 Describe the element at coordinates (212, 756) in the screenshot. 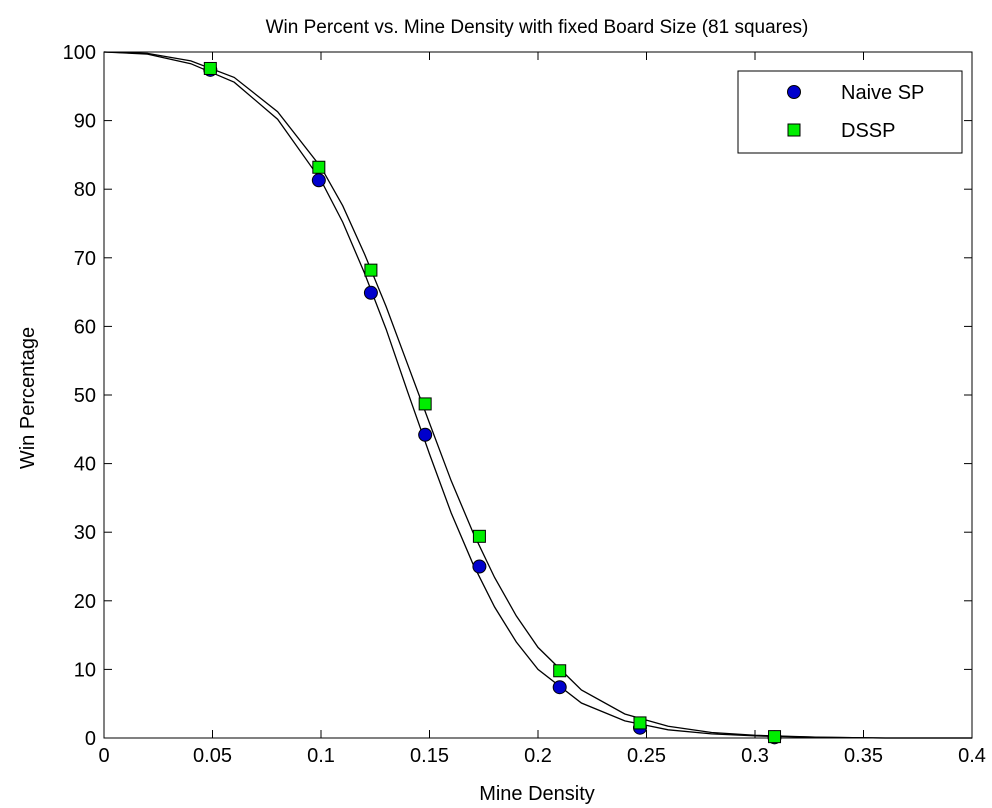

I see `x-tick-label-1: 0.05` at that location.